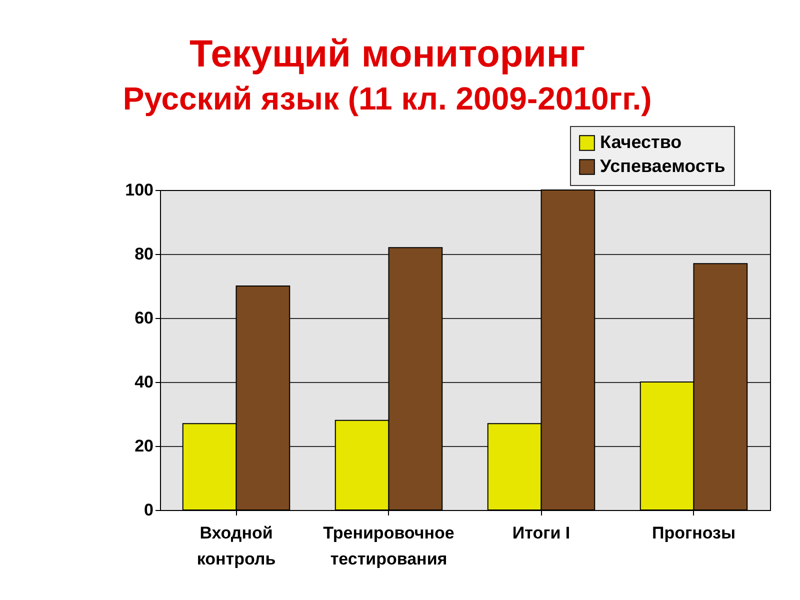 This screenshot has height=600, width=800. What do you see at coordinates (388, 546) in the screenshot?
I see `x-tick-label: Тренировочное тестирования` at bounding box center [388, 546].